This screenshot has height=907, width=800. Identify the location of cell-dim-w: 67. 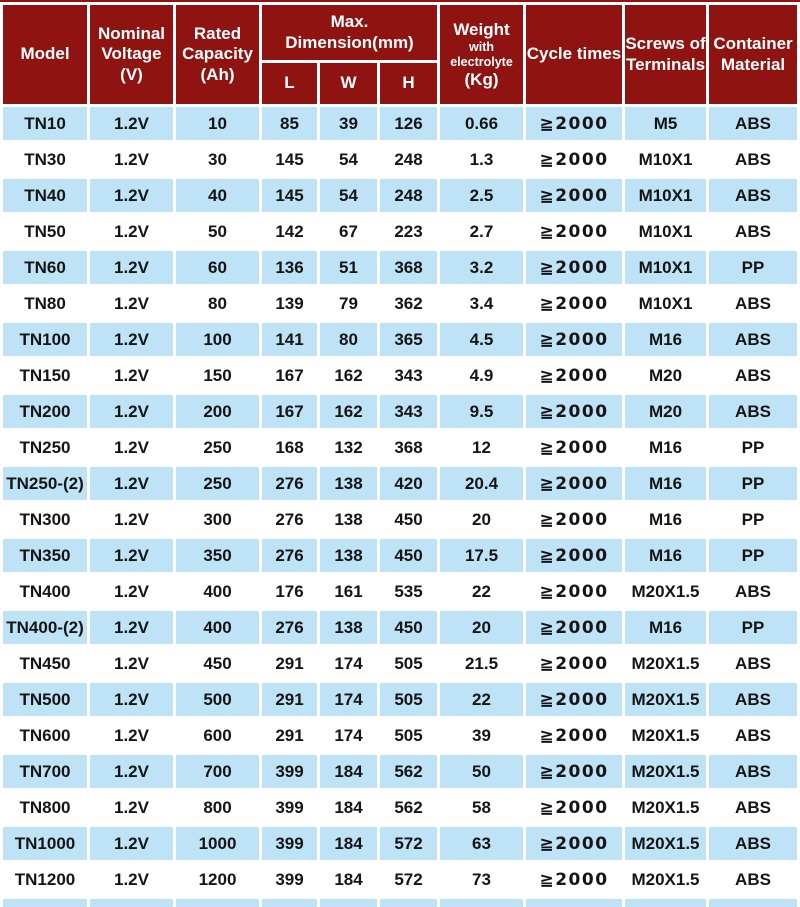
(348, 231).